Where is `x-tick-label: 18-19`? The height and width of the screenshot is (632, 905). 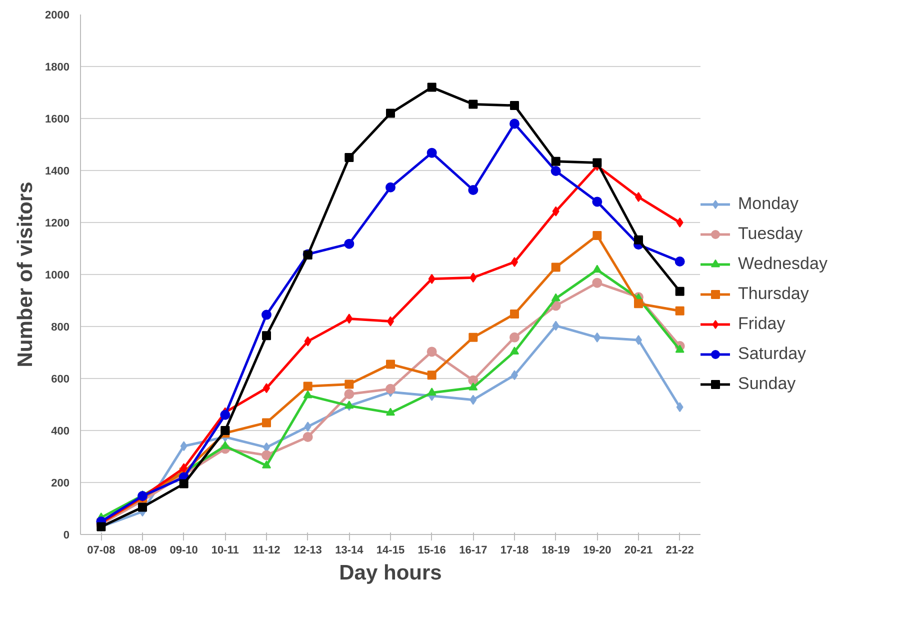 x-tick-label: 18-19 is located at coordinates (556, 550).